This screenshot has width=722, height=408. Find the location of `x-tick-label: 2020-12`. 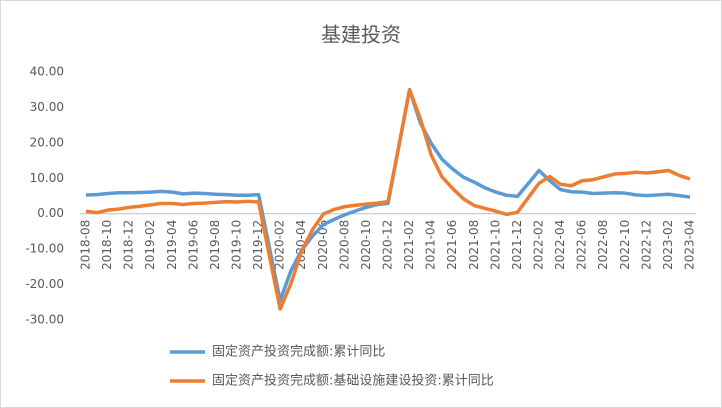

x-tick-label: 2020-12 is located at coordinates (388, 245).